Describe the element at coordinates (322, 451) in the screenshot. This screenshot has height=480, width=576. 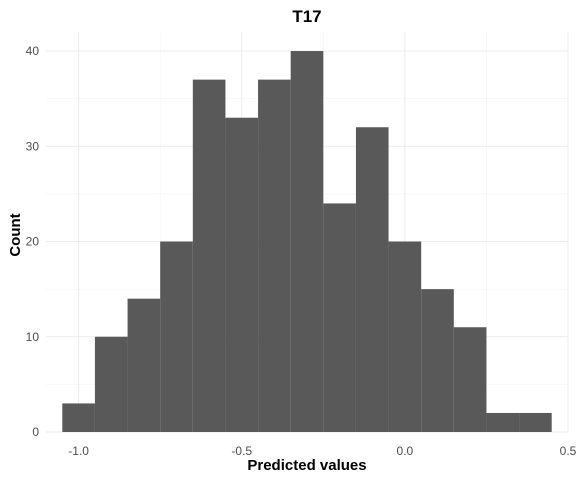
I see `x-axis-ticks: -1.0 -0.5 0.0 0.5` at that location.